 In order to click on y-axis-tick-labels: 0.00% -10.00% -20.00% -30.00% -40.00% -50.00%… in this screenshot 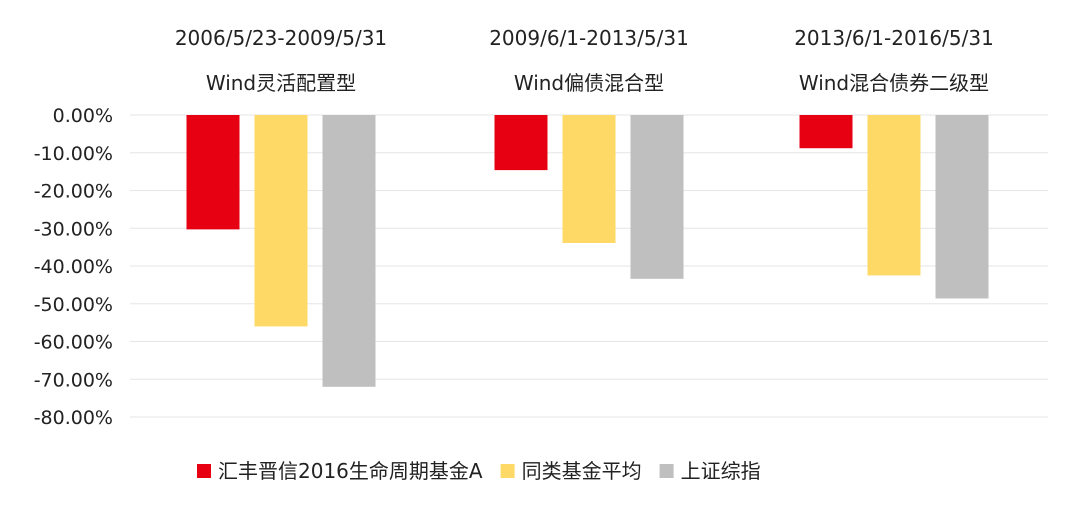, I will do `click(73, 267)`.